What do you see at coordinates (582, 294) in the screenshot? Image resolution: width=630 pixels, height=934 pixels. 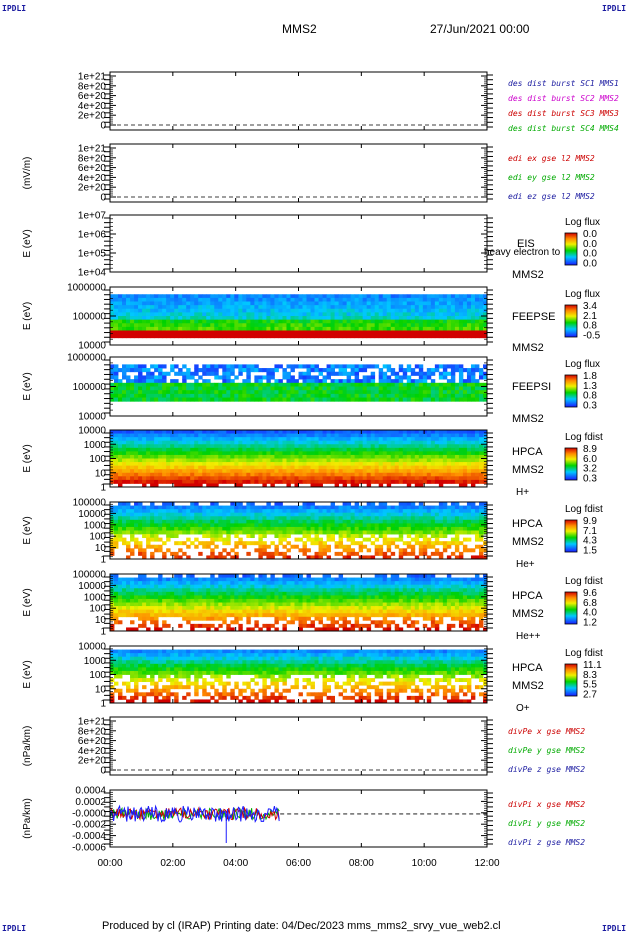 I see `colorbar-title: Log flux` at bounding box center [582, 294].